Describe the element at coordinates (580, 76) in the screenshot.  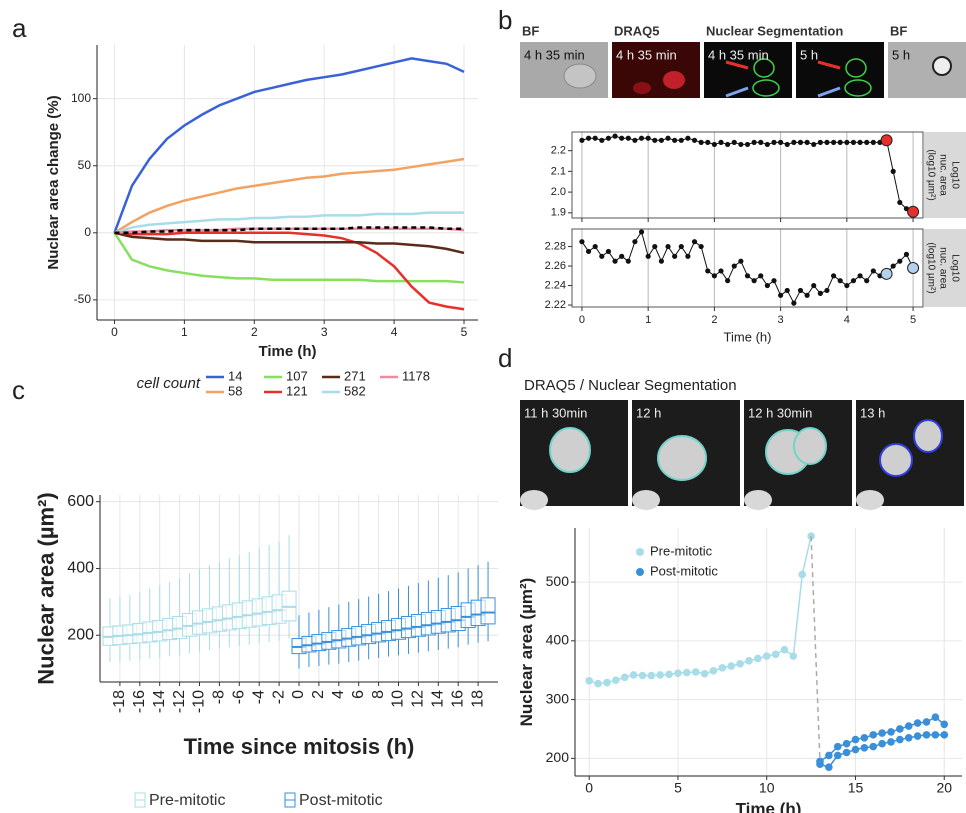
I see `cell` at that location.